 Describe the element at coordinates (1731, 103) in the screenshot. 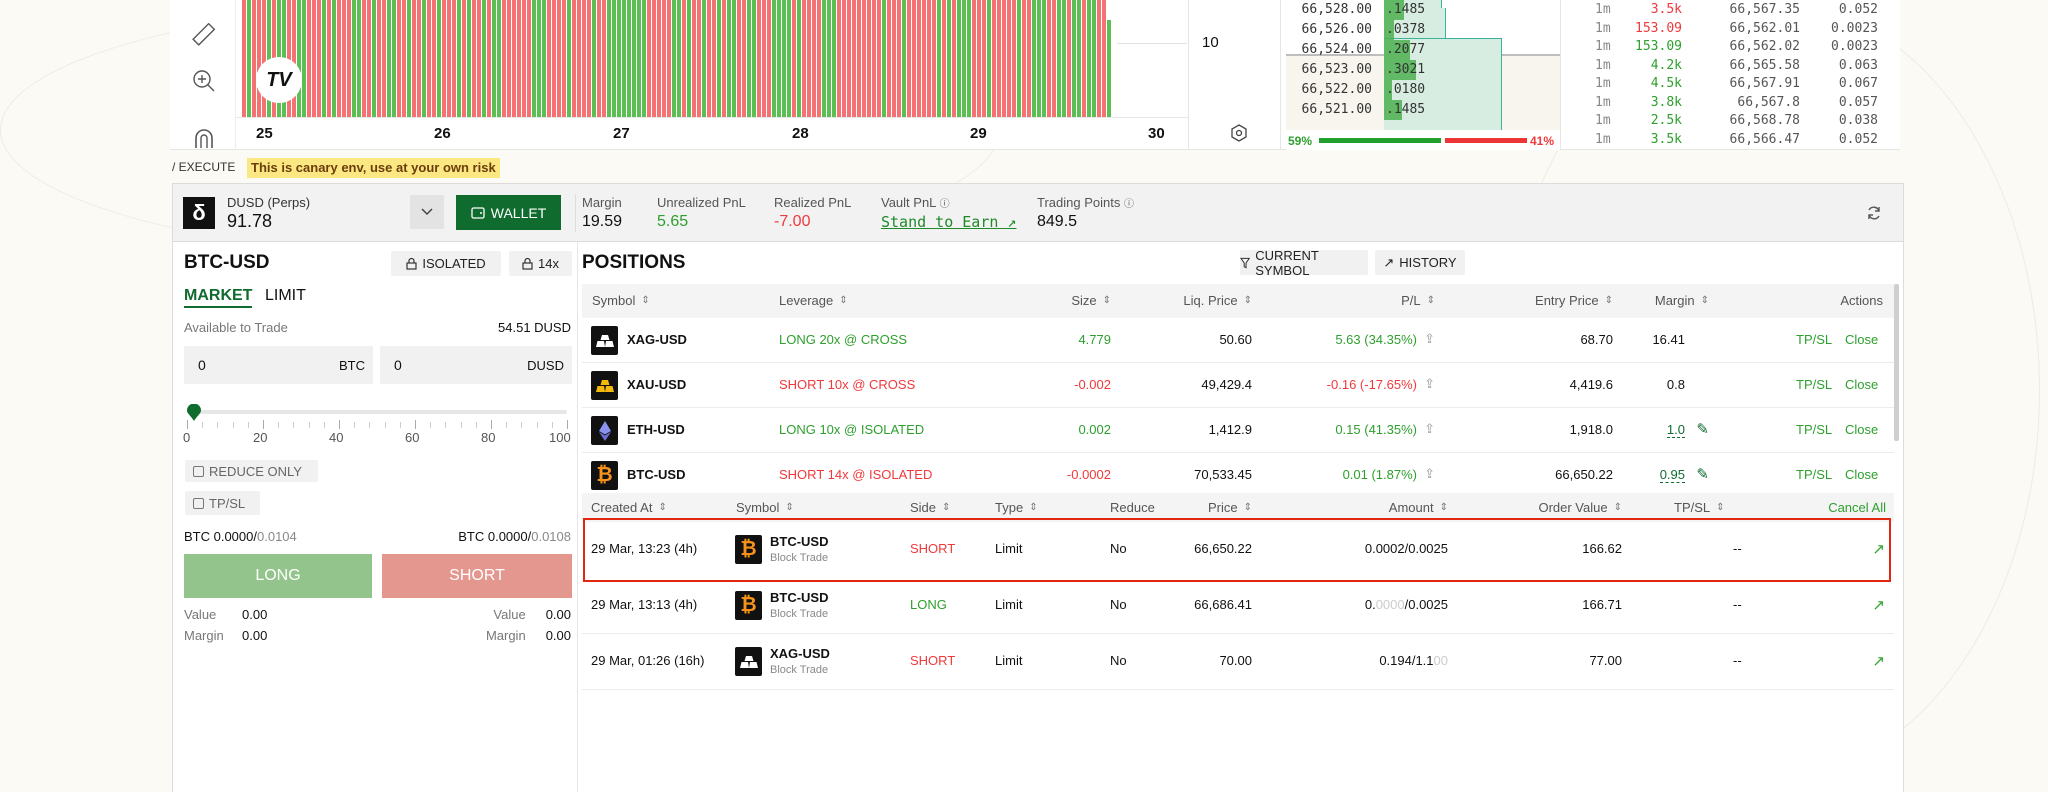

I see `trade-row: 1m 3.8k 66,567.8 0.057` at that location.